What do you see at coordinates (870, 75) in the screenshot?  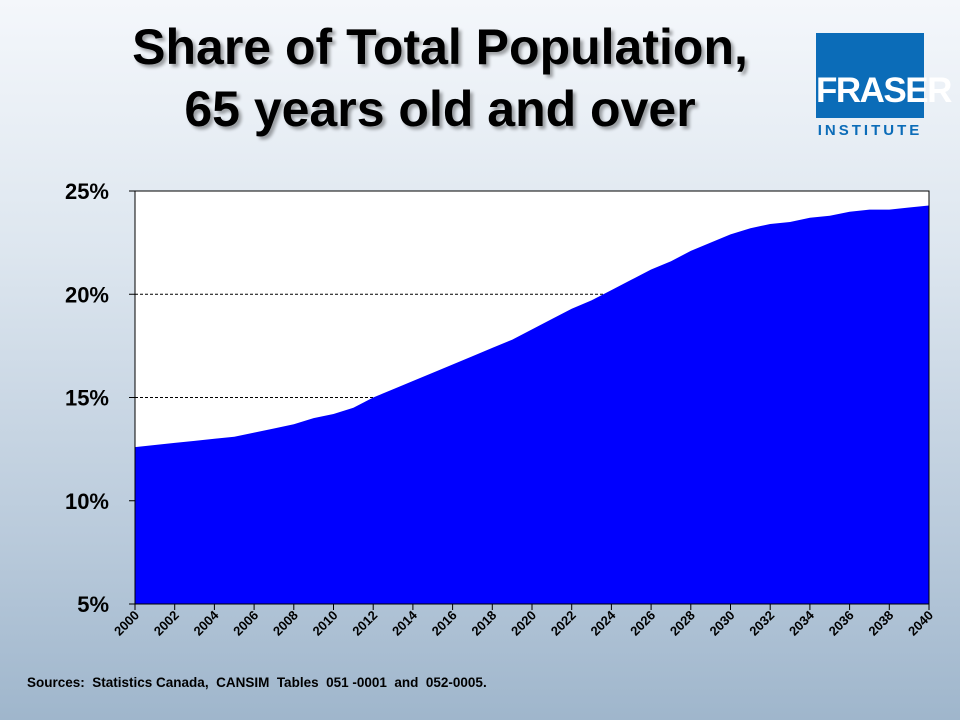 I see `logo-box` at bounding box center [870, 75].